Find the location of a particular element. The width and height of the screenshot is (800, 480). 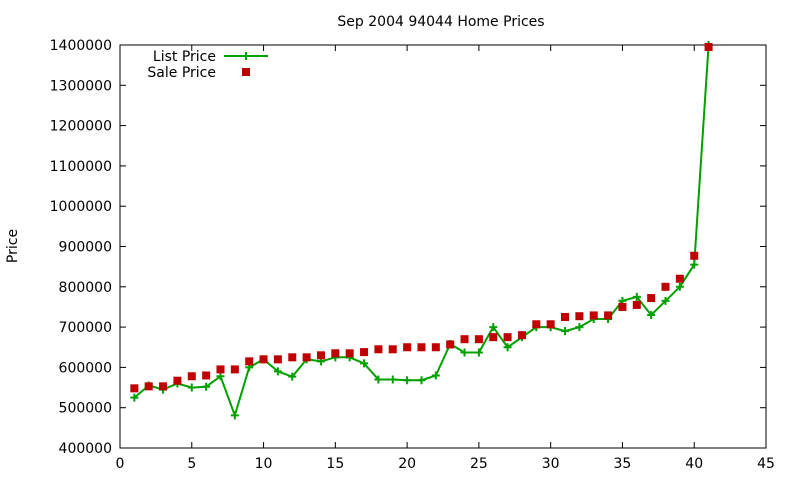

legend-marker-list-price is located at coordinates (246, 56).